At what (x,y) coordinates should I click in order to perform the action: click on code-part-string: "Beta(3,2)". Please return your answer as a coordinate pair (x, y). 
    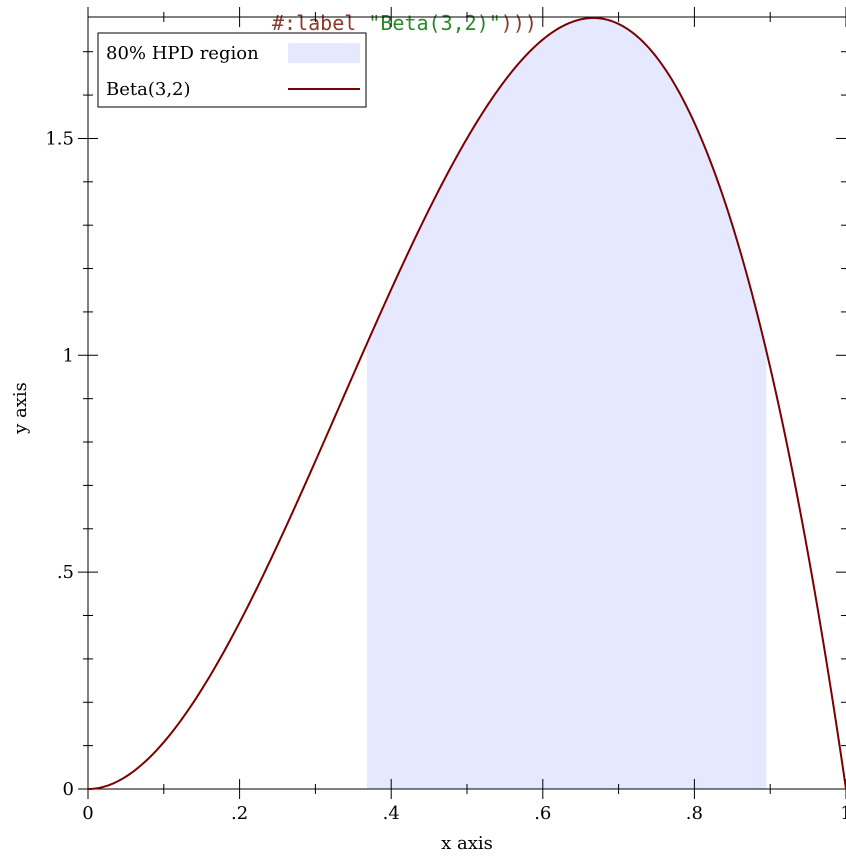
    Looking at the image, I should click on (434, 23).